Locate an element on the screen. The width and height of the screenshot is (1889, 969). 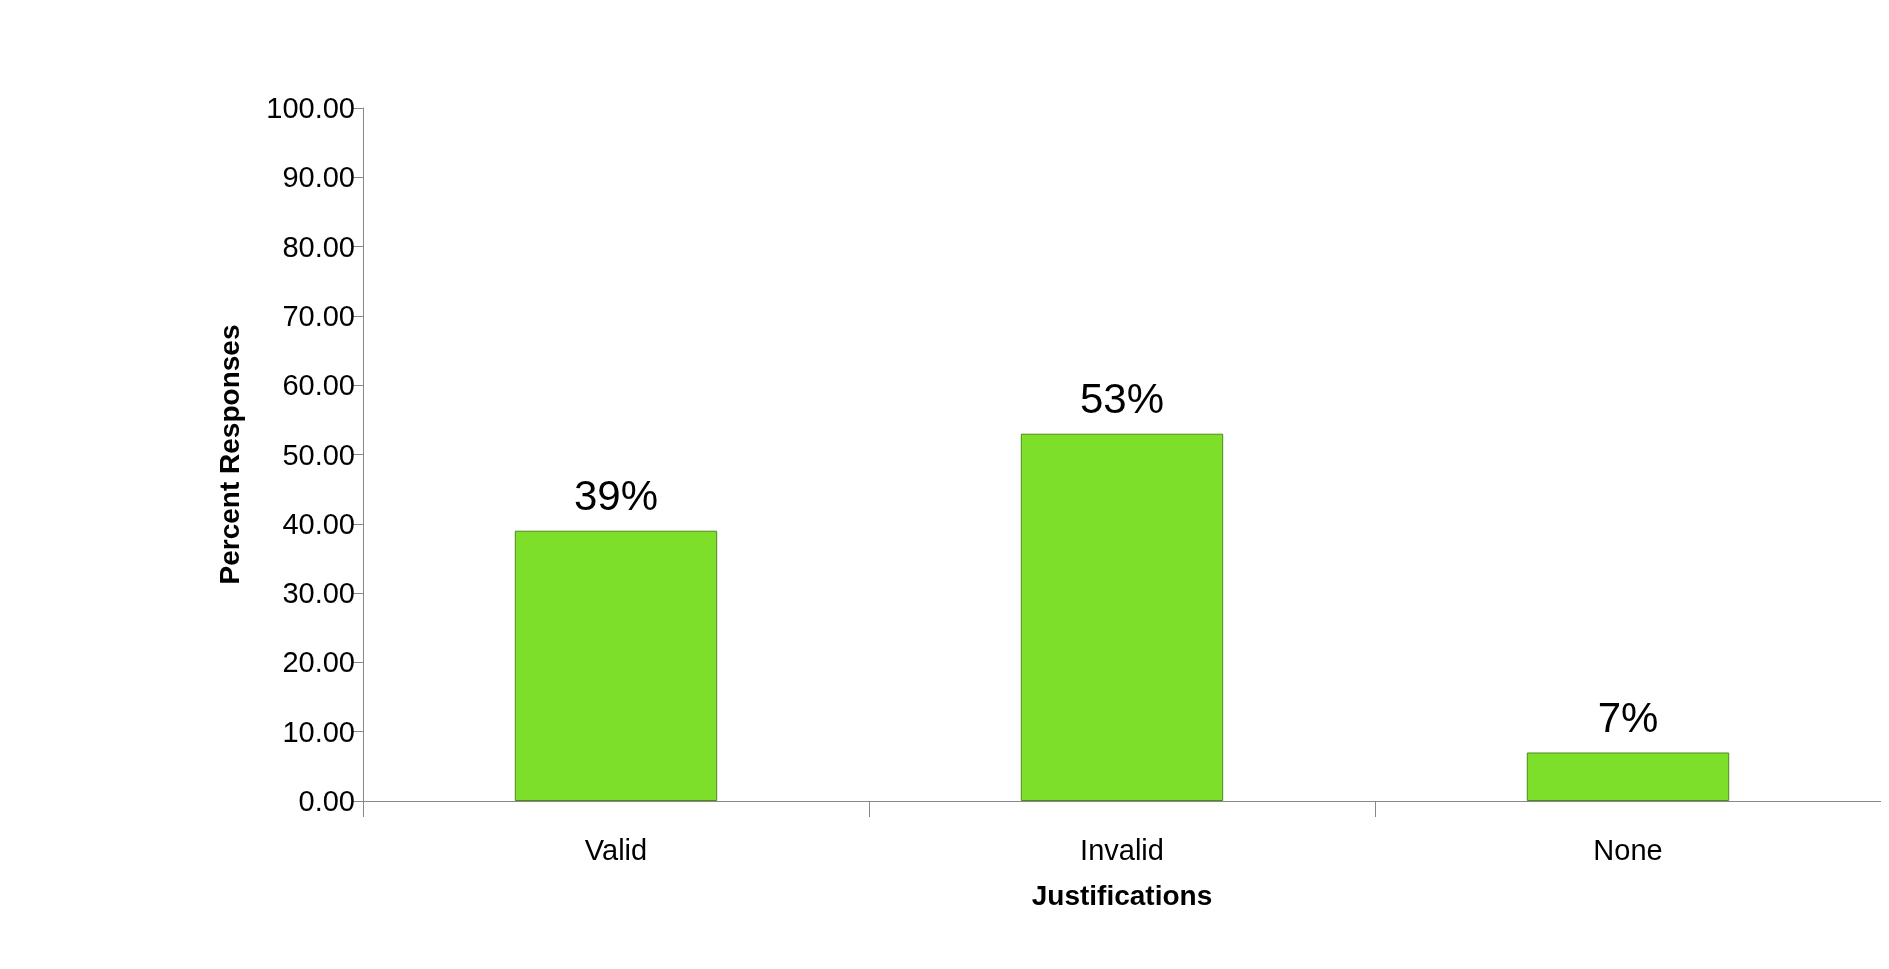
y-tick-label: 90.00 is located at coordinates (318, 177).